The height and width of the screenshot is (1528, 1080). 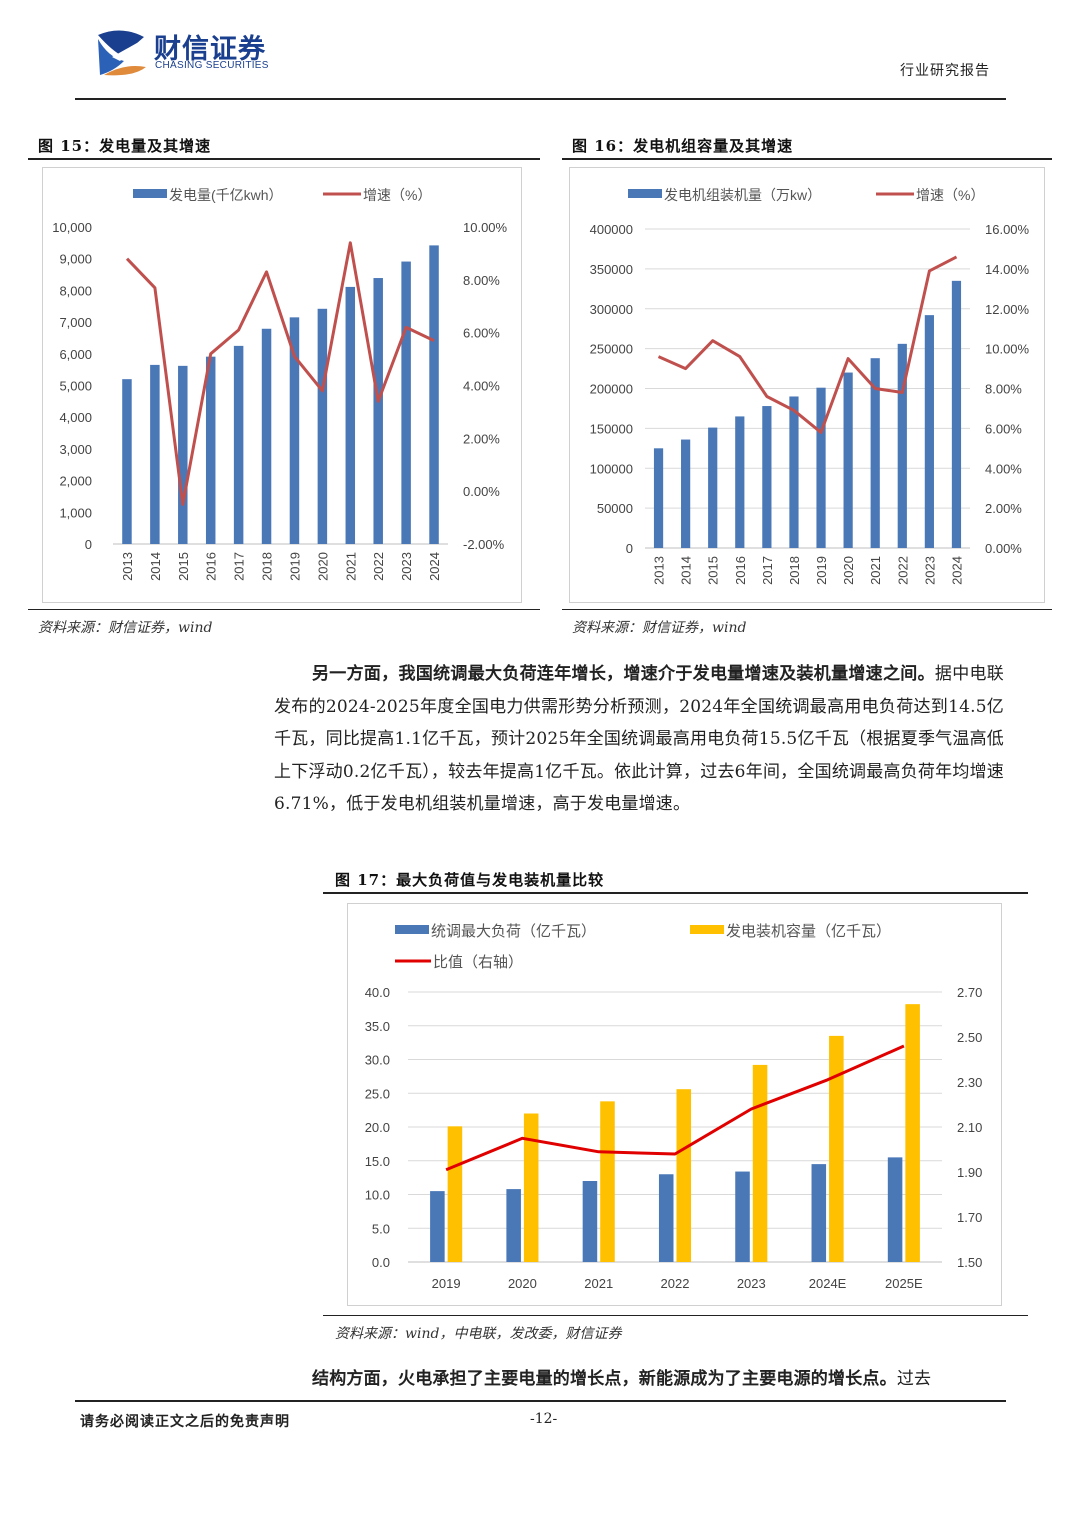 I want to click on figure-16-title: 图 16：发电机组容量及其增速, so click(x=683, y=146).